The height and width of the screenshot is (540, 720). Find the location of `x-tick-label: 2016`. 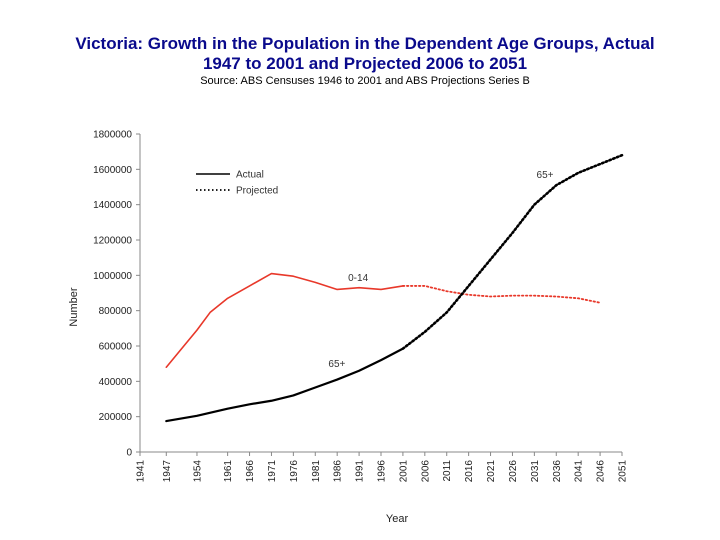

x-tick-label: 2016 is located at coordinates (469, 471).